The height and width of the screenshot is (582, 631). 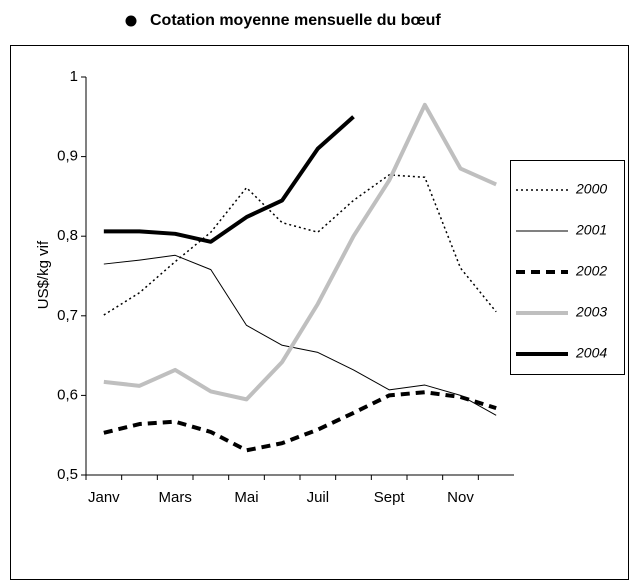 What do you see at coordinates (67, 156) in the screenshot?
I see `y-tick-label: 0,9` at bounding box center [67, 156].